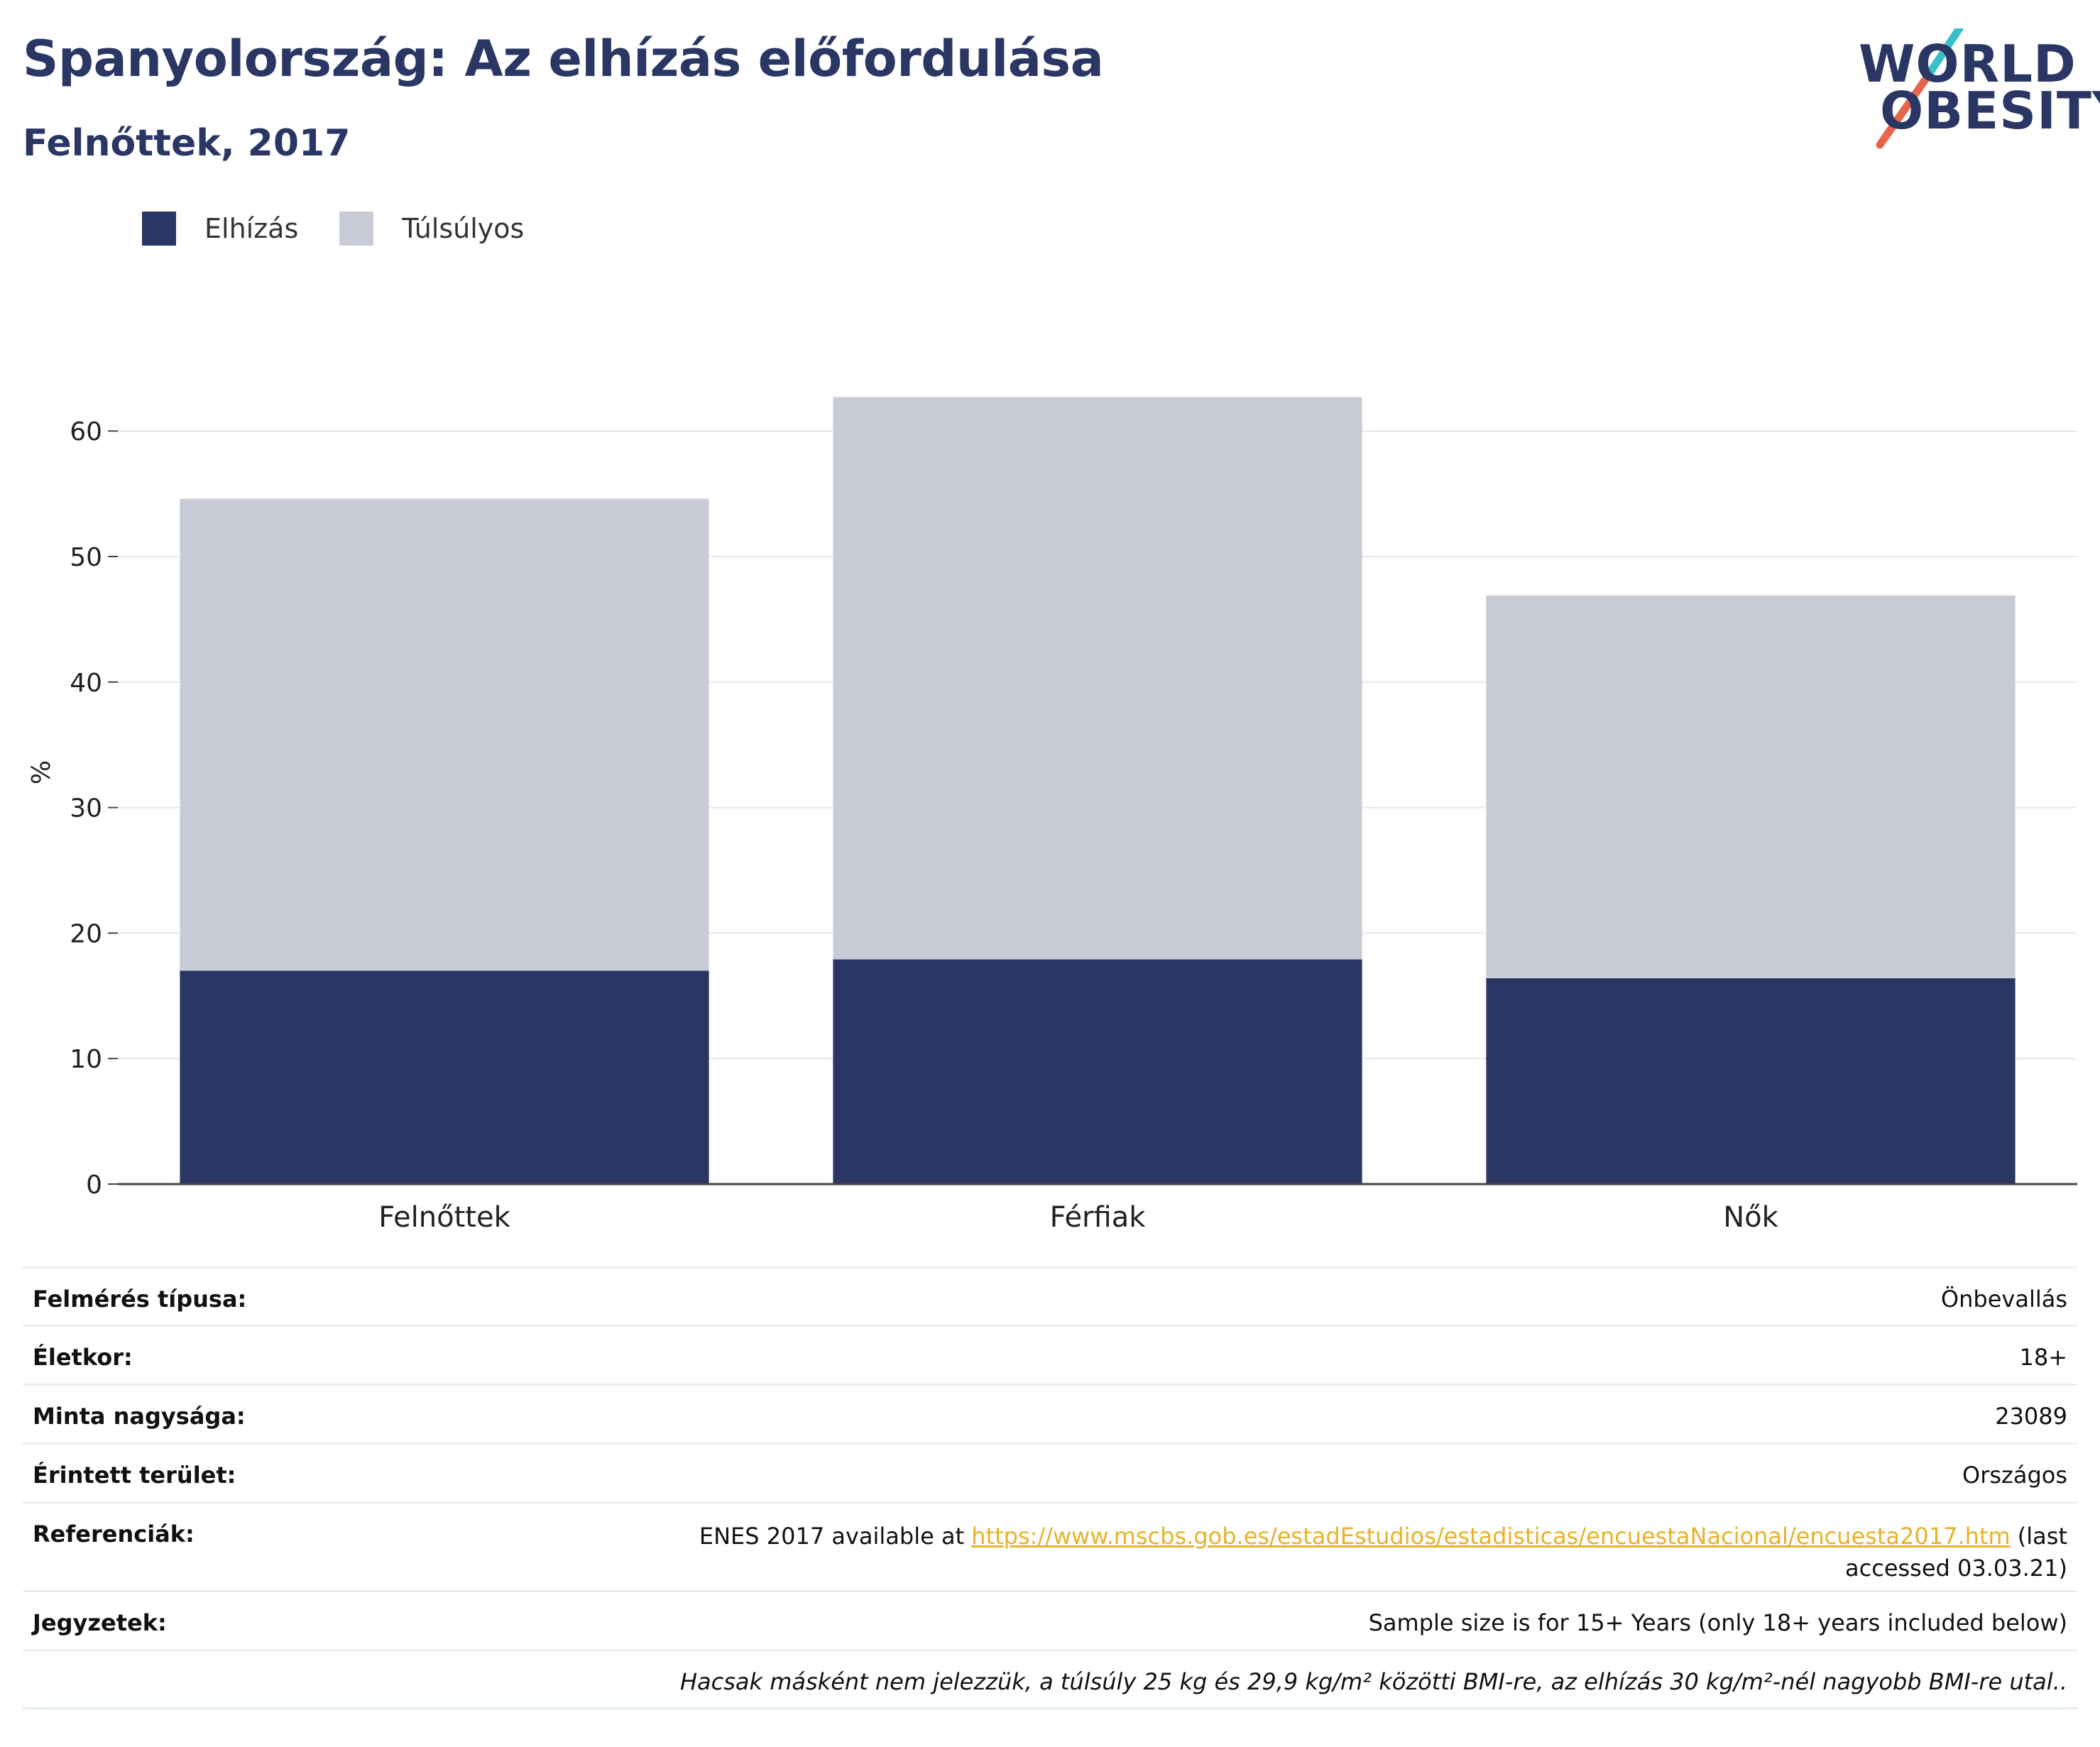 This screenshot has height=1747, width=2100. I want to click on y-axis-label: %, so click(41, 772).